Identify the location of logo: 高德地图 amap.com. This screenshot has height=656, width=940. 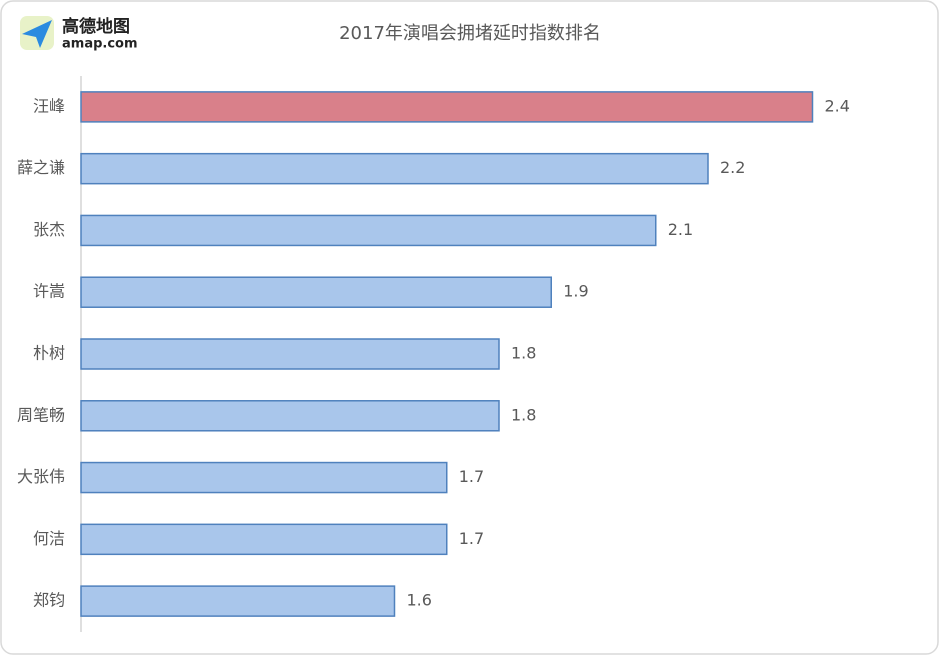
(79, 34).